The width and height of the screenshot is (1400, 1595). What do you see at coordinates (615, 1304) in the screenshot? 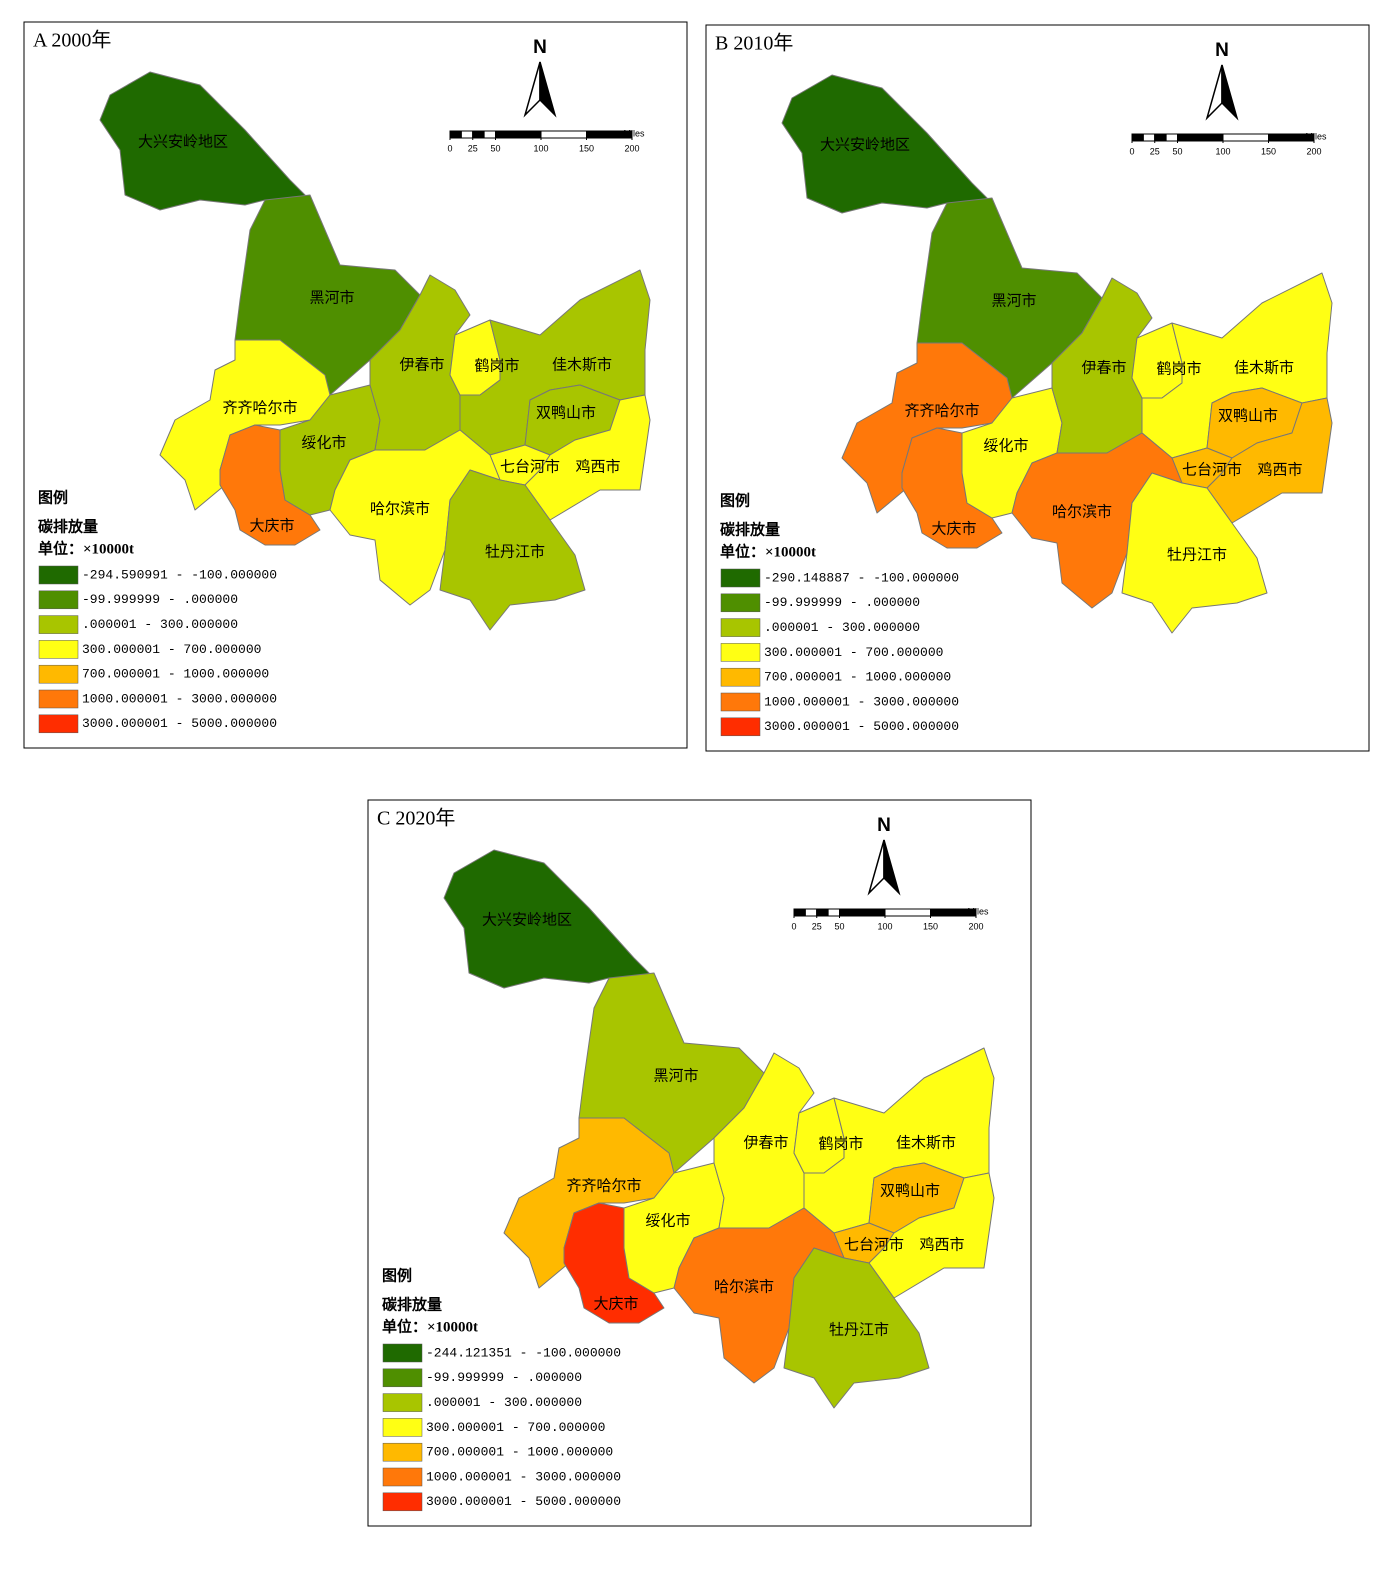
I see `region-label: 大庆市` at bounding box center [615, 1304].